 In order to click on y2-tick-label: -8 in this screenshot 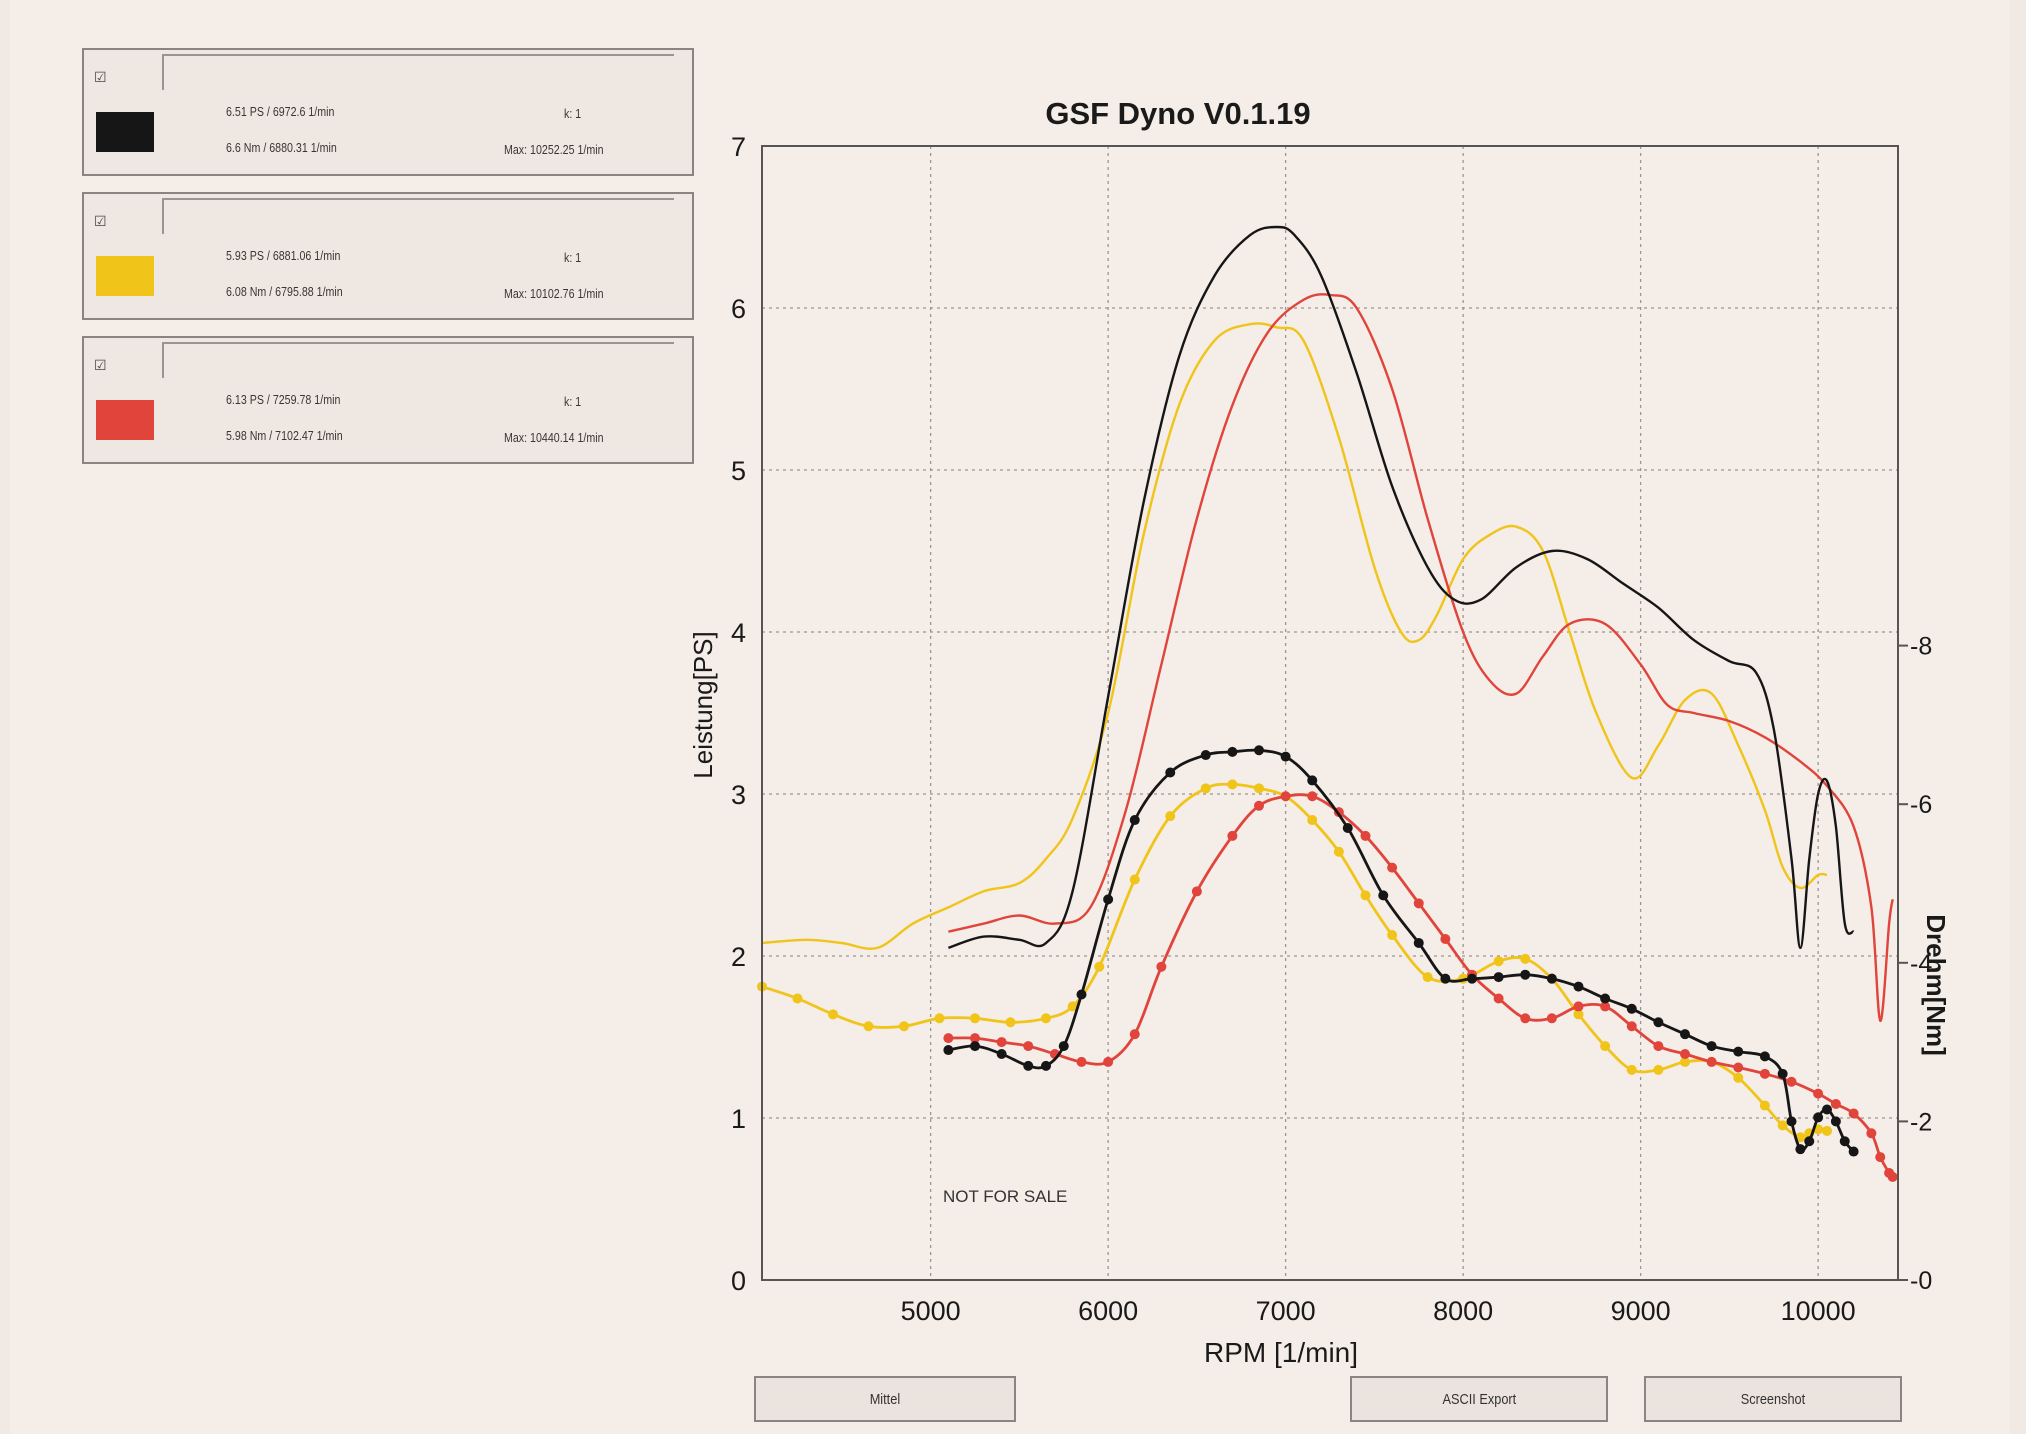, I will do `click(1921, 647)`.